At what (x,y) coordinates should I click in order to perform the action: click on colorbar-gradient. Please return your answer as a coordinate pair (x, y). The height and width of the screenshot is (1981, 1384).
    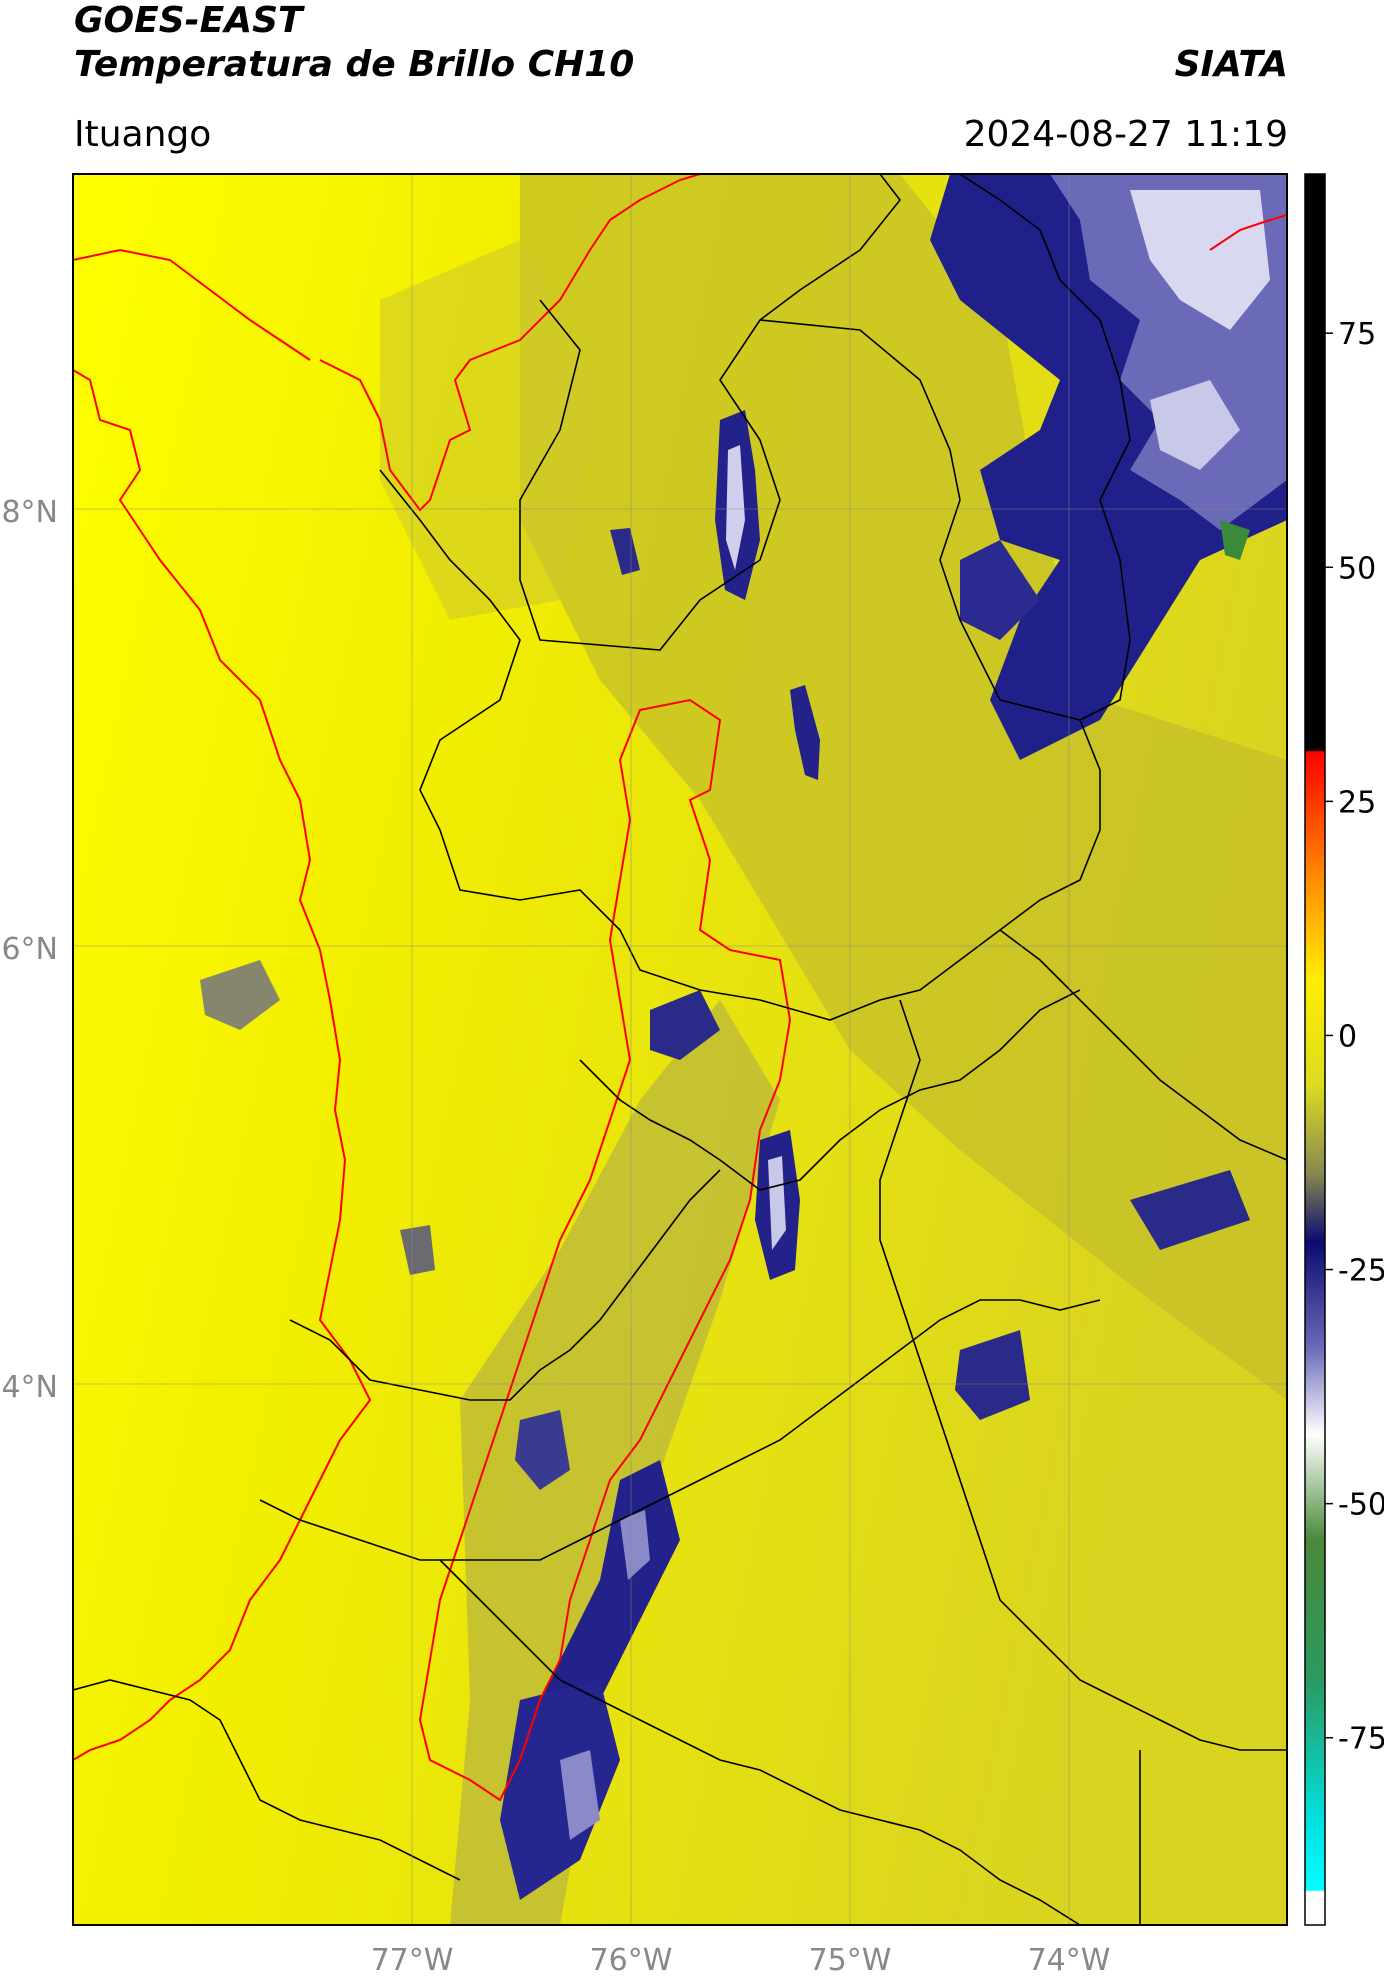
    Looking at the image, I should click on (1315, 1049).